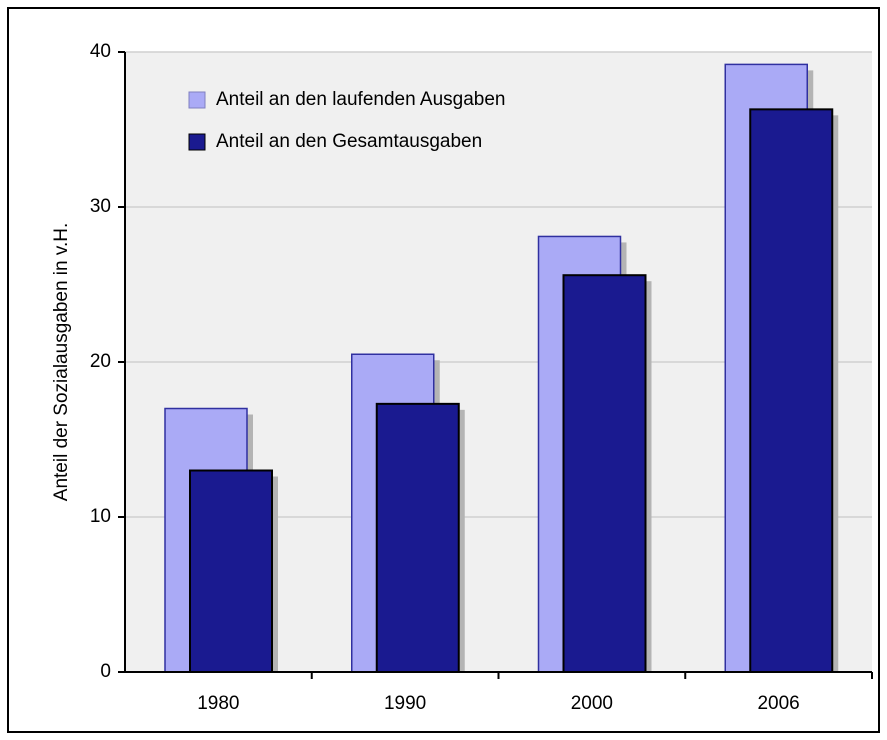 The image size is (887, 740). Describe the element at coordinates (592, 703) in the screenshot. I see `x-tick-label: 2000` at that location.